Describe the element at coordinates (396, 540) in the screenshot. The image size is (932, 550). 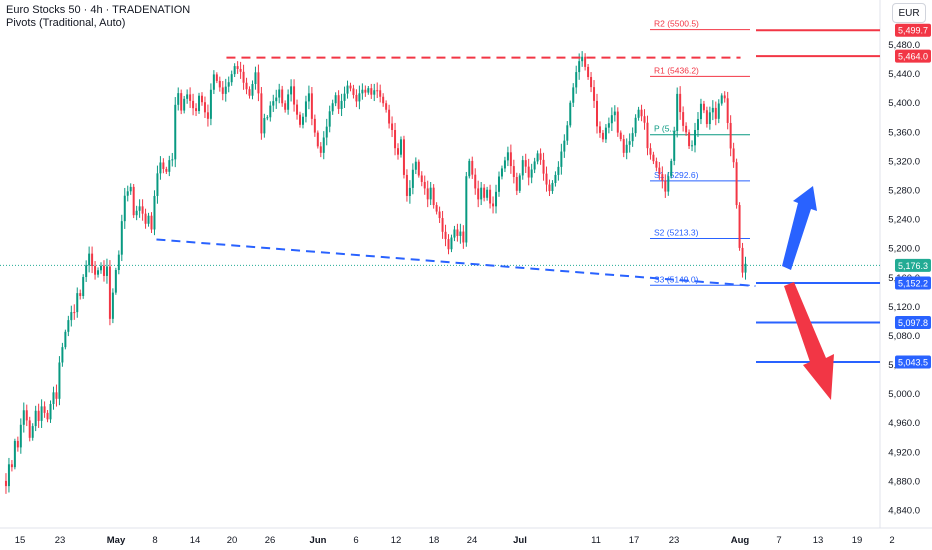
I see `x-tick-label: 12` at that location.